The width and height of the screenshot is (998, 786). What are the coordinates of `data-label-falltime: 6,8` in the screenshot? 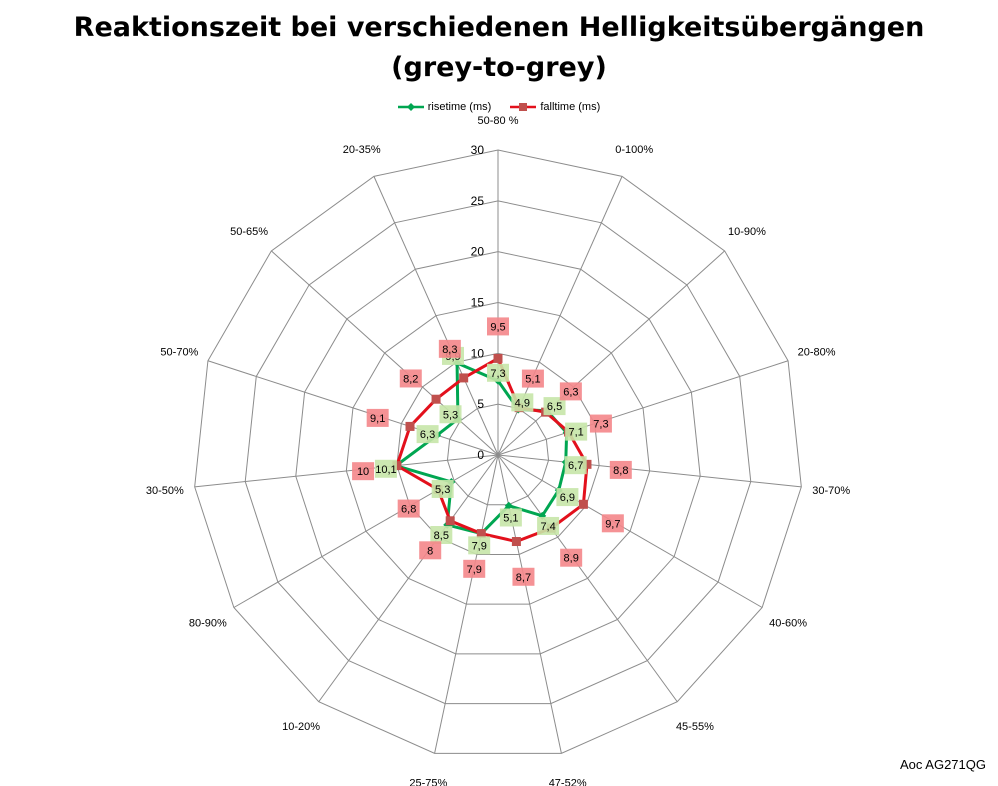 It's located at (408, 510).